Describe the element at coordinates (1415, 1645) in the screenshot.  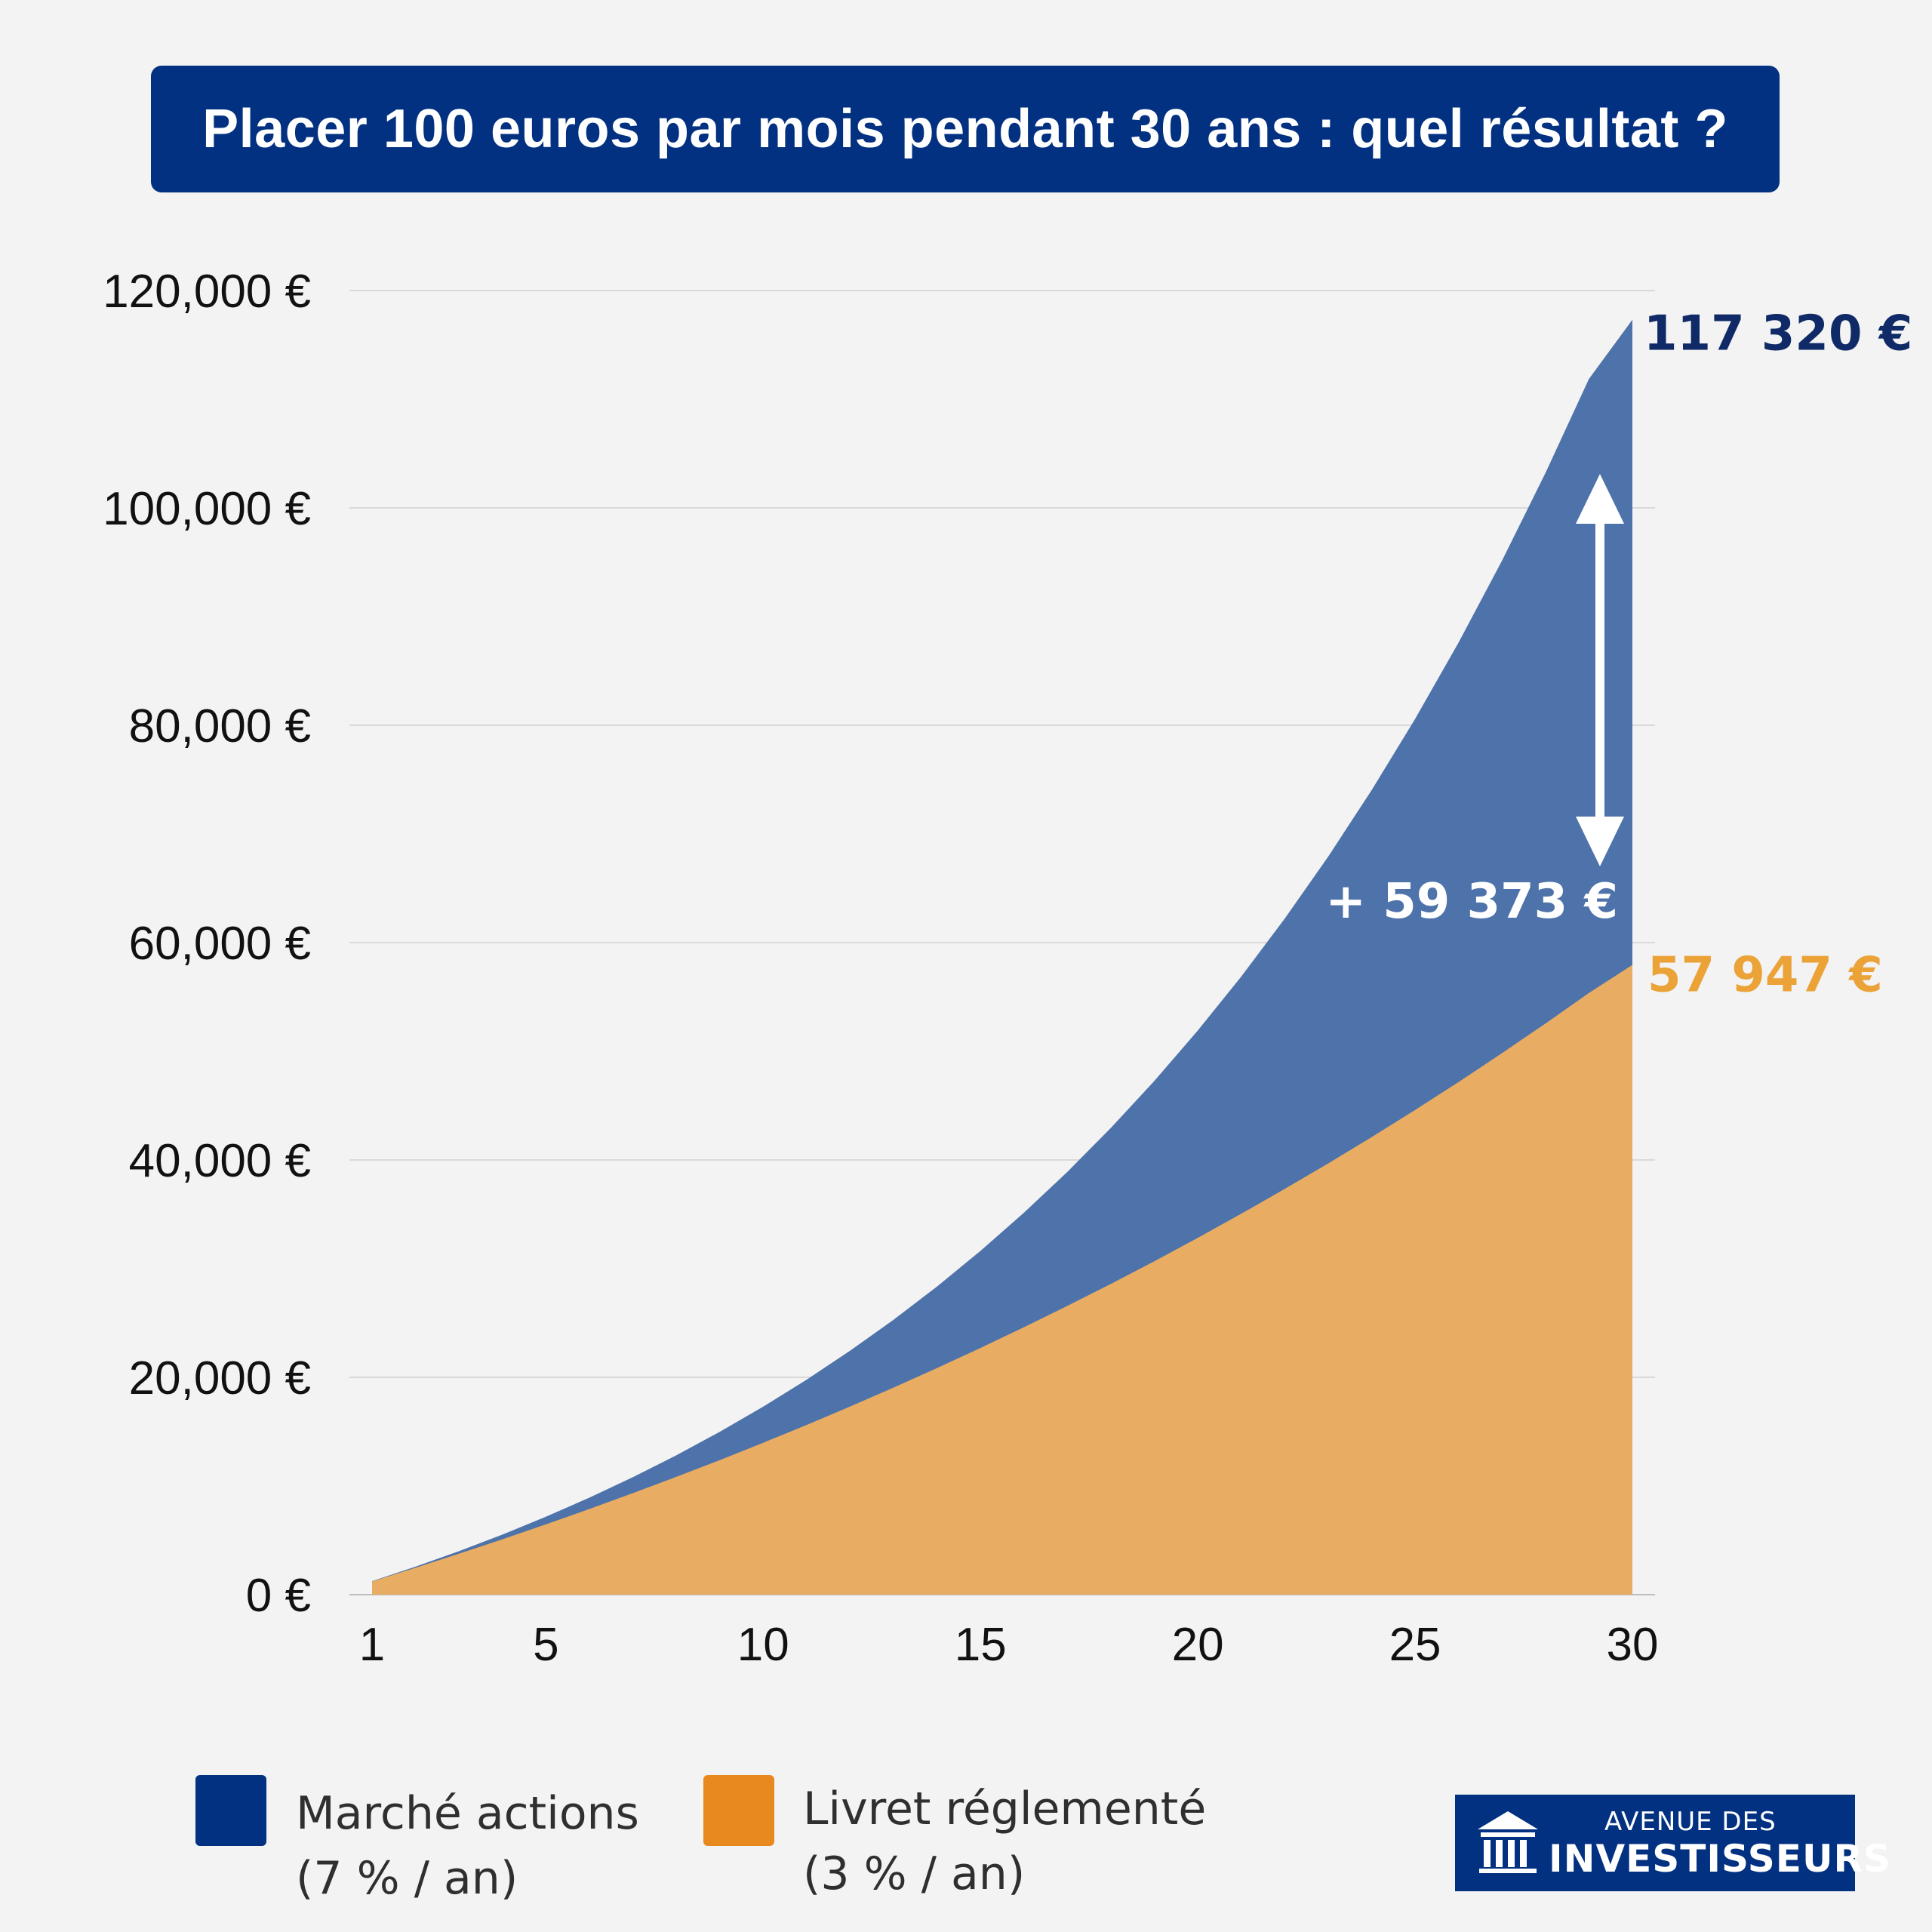
I see `x-tick-label: 25` at that location.